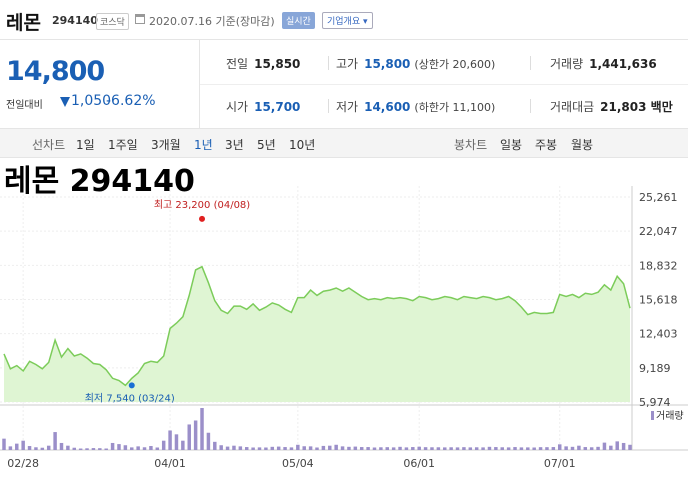  Describe the element at coordinates (91, 101) in the screenshot. I see `price-change: 1,050` at that location.